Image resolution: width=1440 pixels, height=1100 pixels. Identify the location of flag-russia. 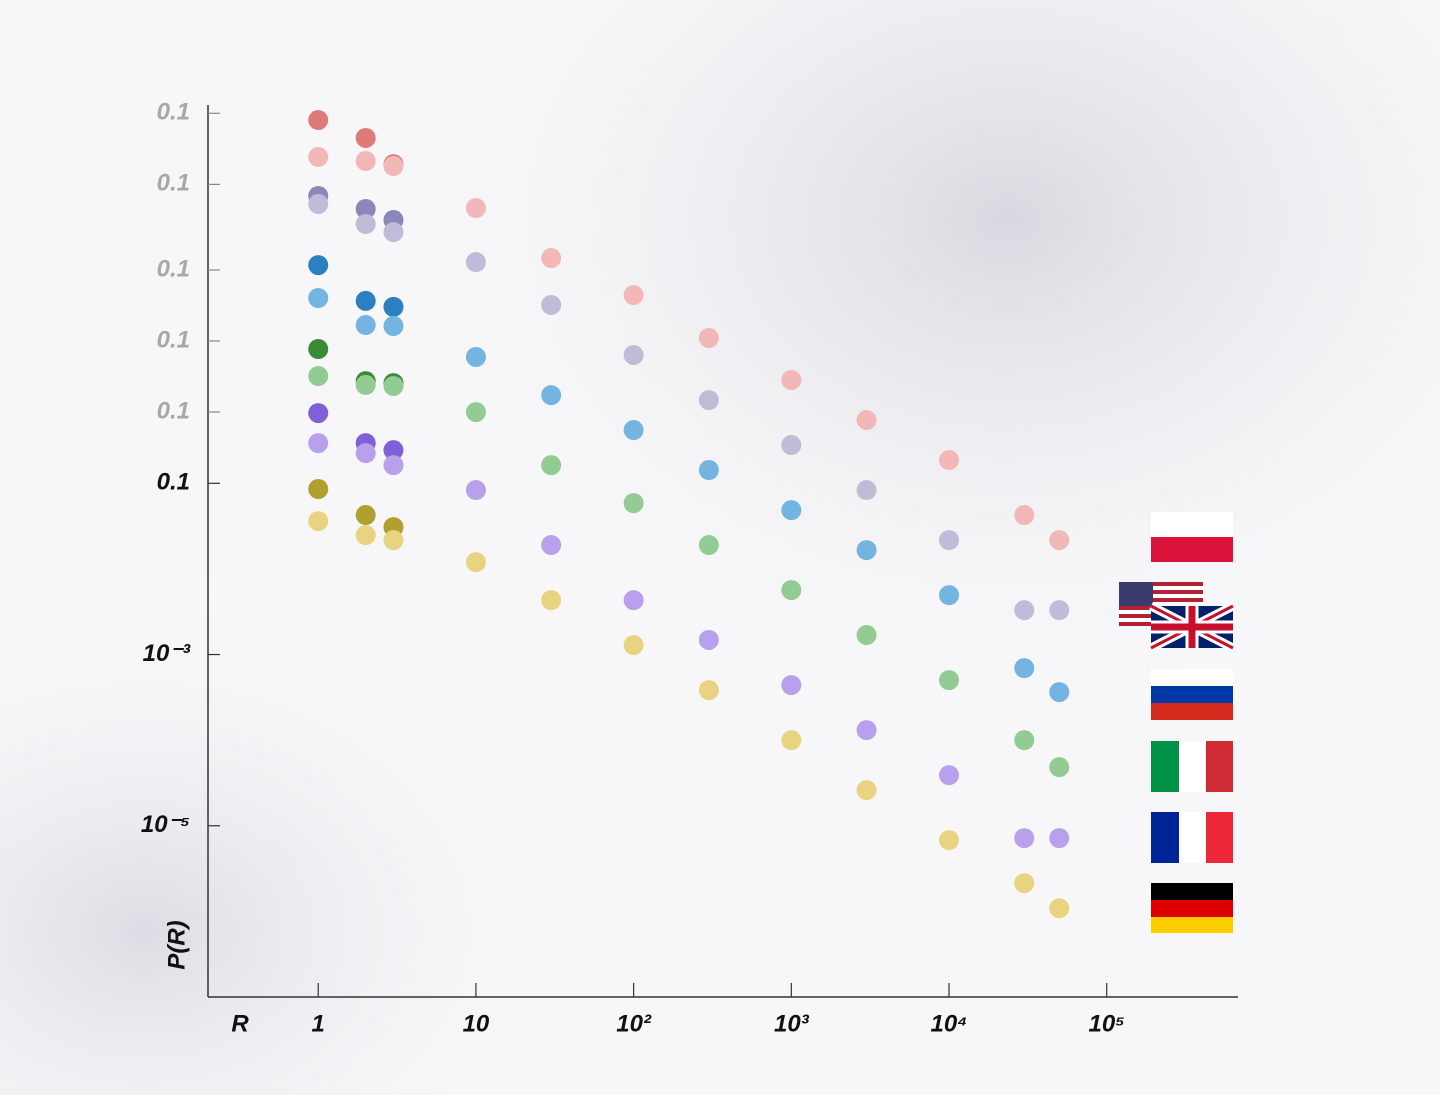
(1192, 694).